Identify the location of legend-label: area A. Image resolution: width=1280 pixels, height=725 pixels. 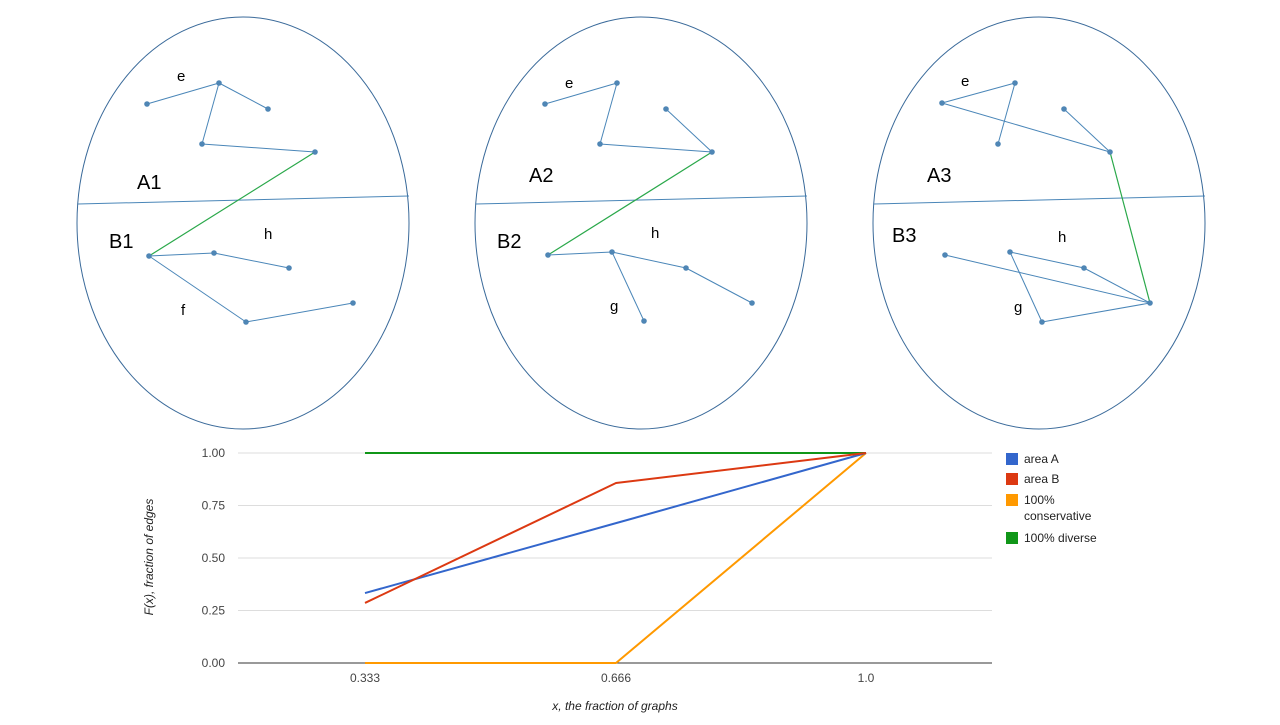
(1041, 459).